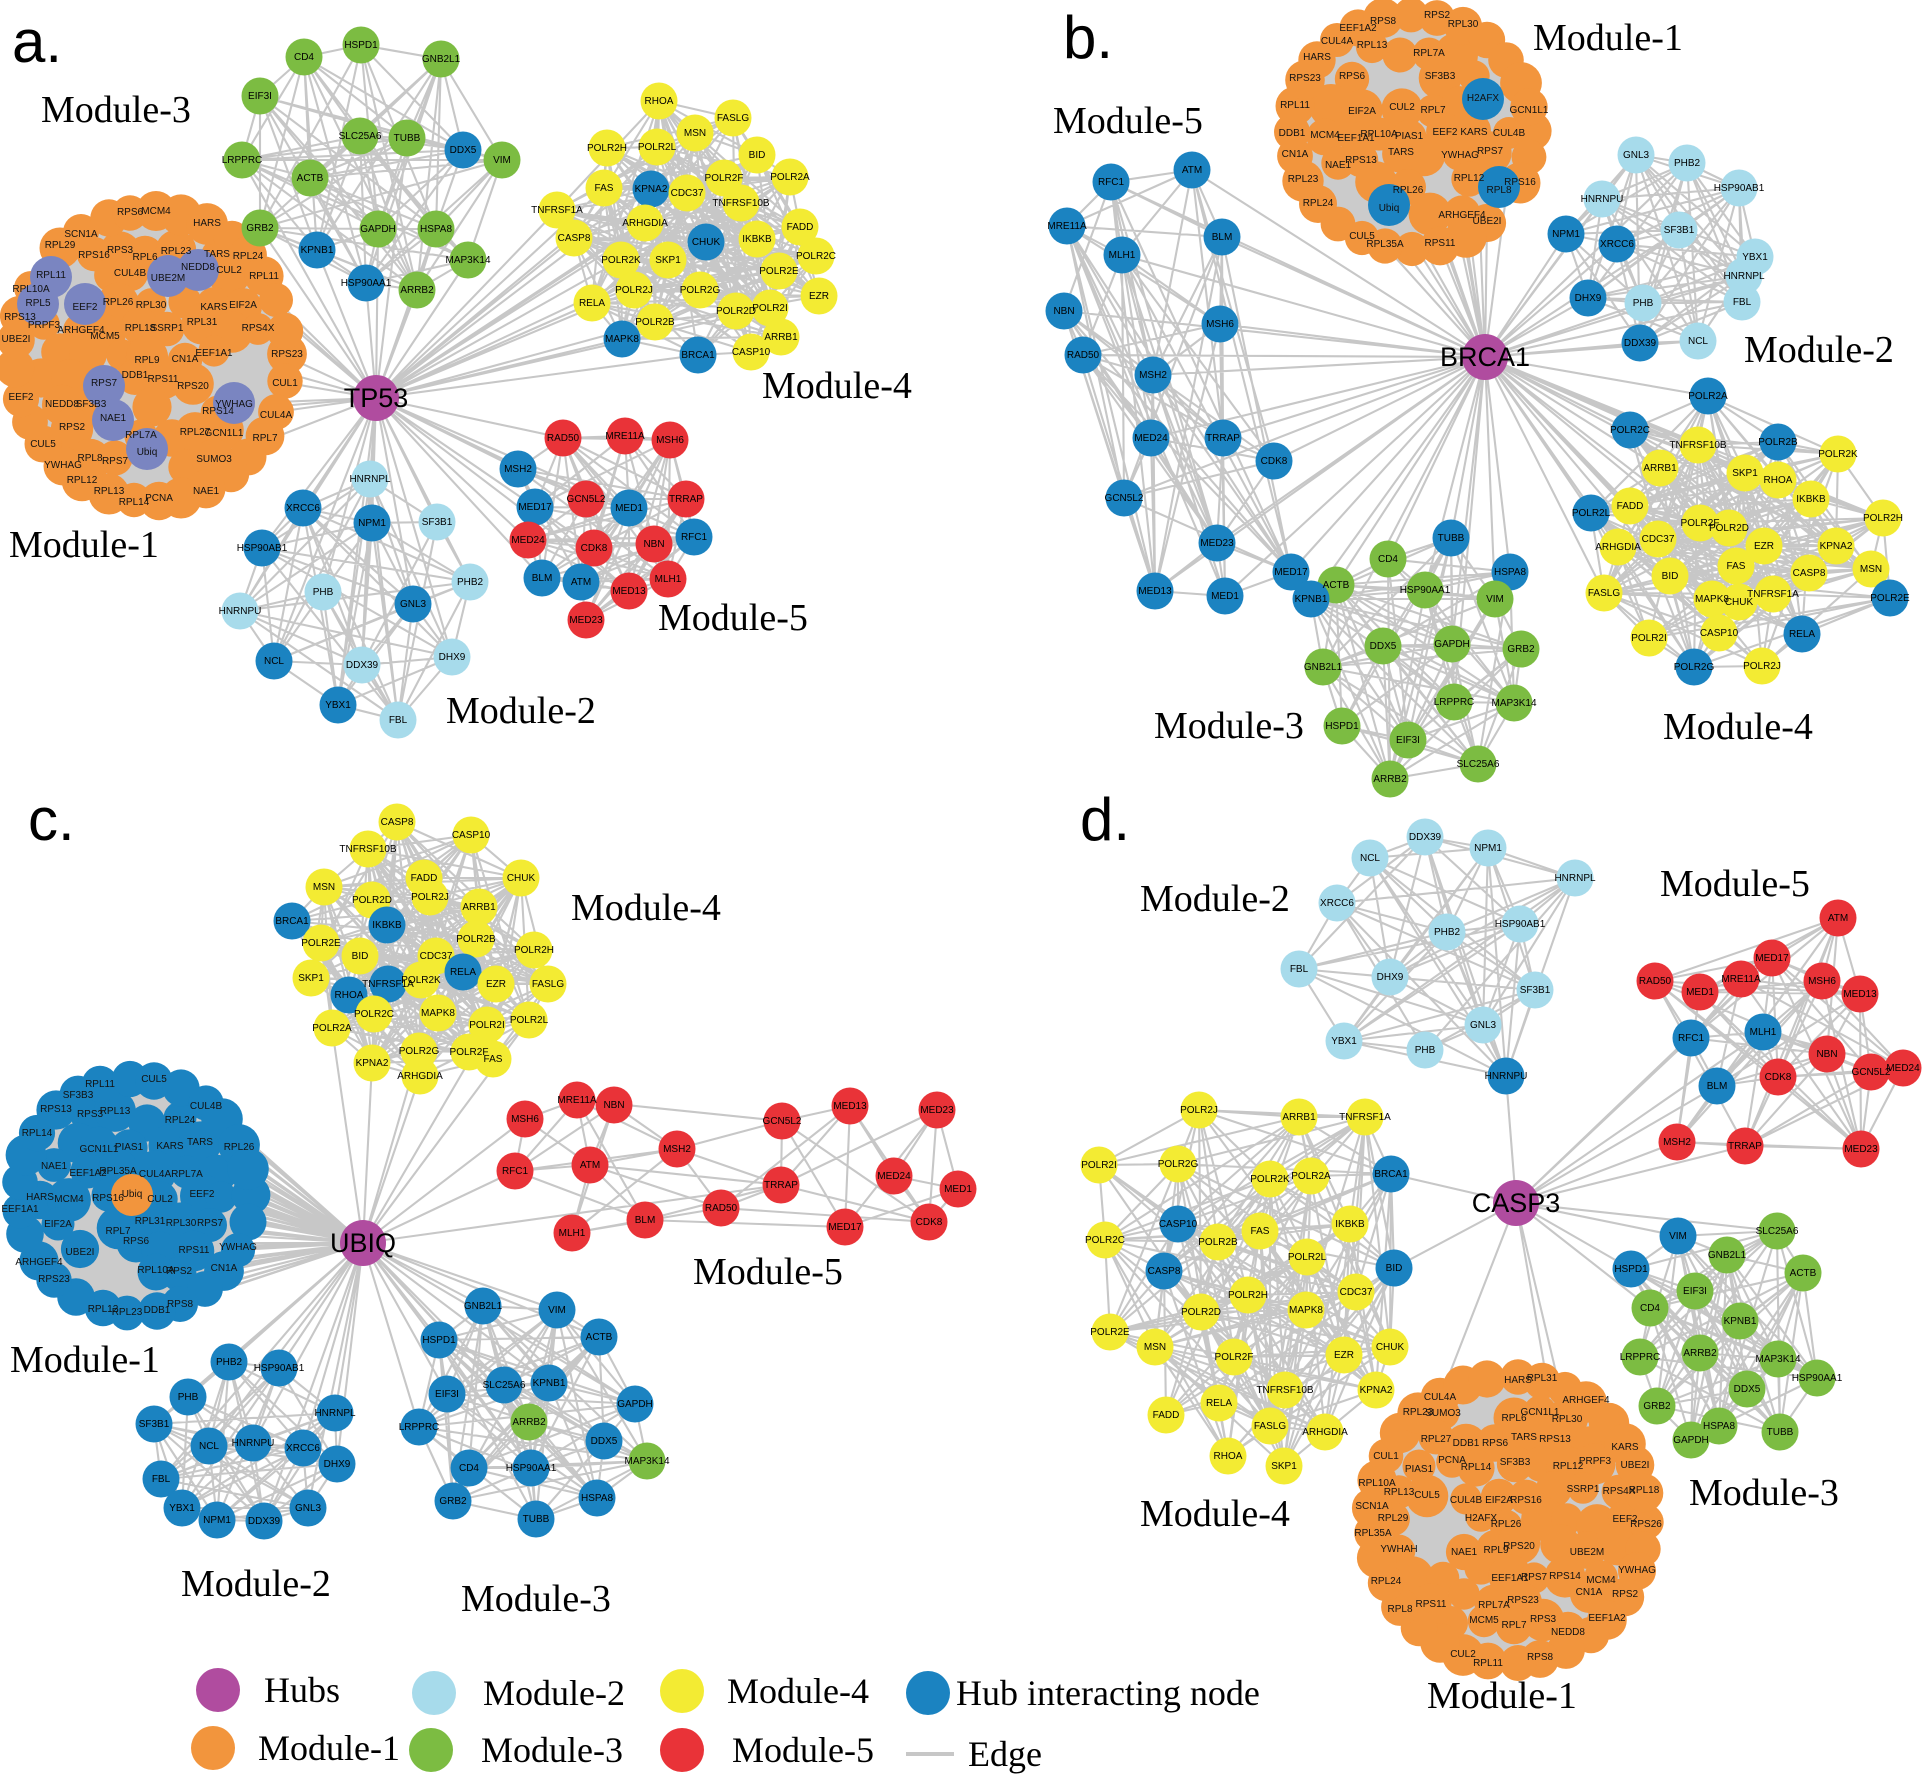 This screenshot has width=1923, height=1780. What do you see at coordinates (1223, 438) in the screenshot?
I see `svg-text: TRRAP` at bounding box center [1223, 438].